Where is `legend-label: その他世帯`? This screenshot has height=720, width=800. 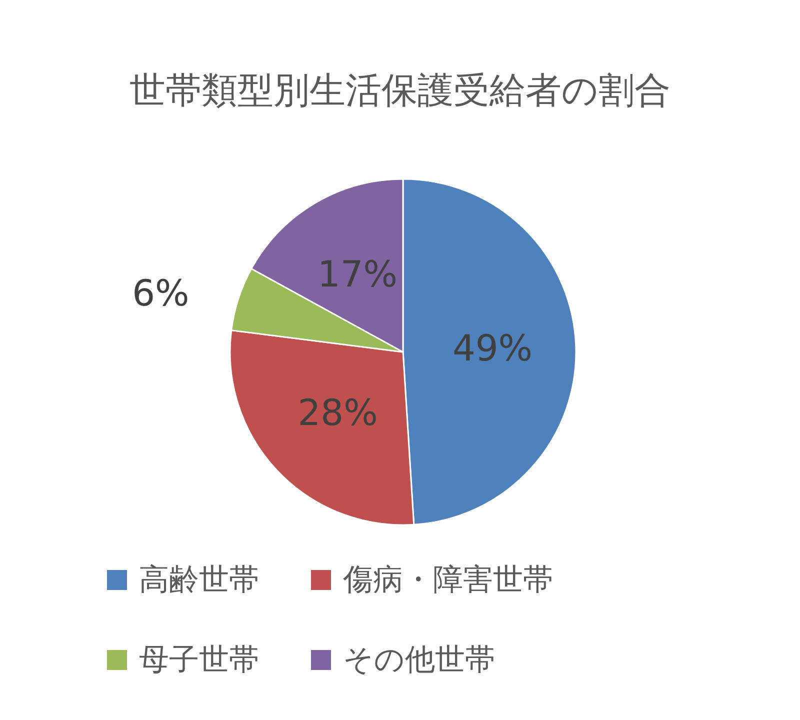 legend-label: その他世帯 is located at coordinates (419, 660).